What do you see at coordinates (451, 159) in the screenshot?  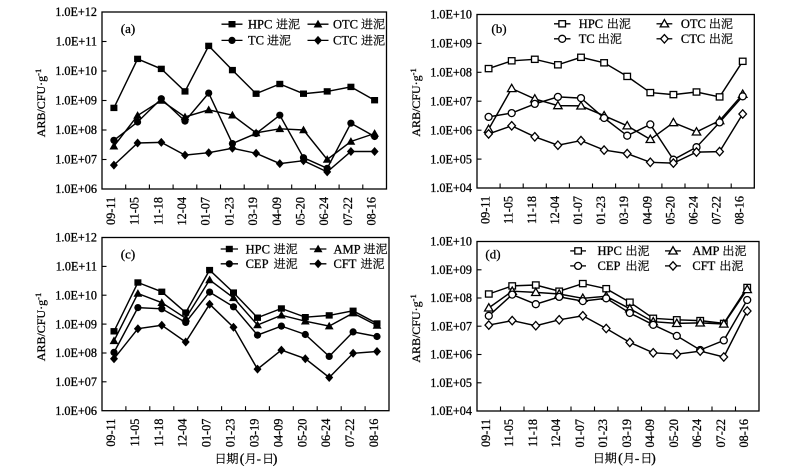 I see `svg-text: 1.0E+05` at bounding box center [451, 159].